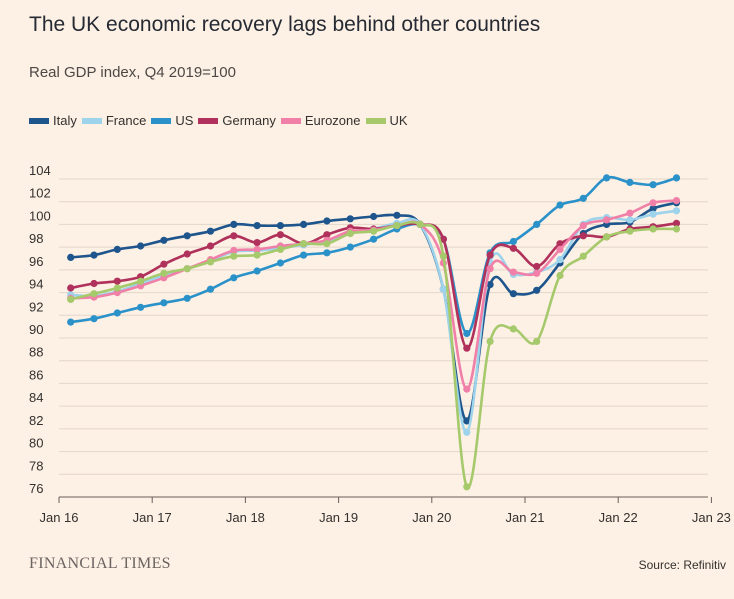 This screenshot has height=599, width=734. Describe the element at coordinates (208, 120) in the screenshot. I see `legend-swatch-germany` at that location.